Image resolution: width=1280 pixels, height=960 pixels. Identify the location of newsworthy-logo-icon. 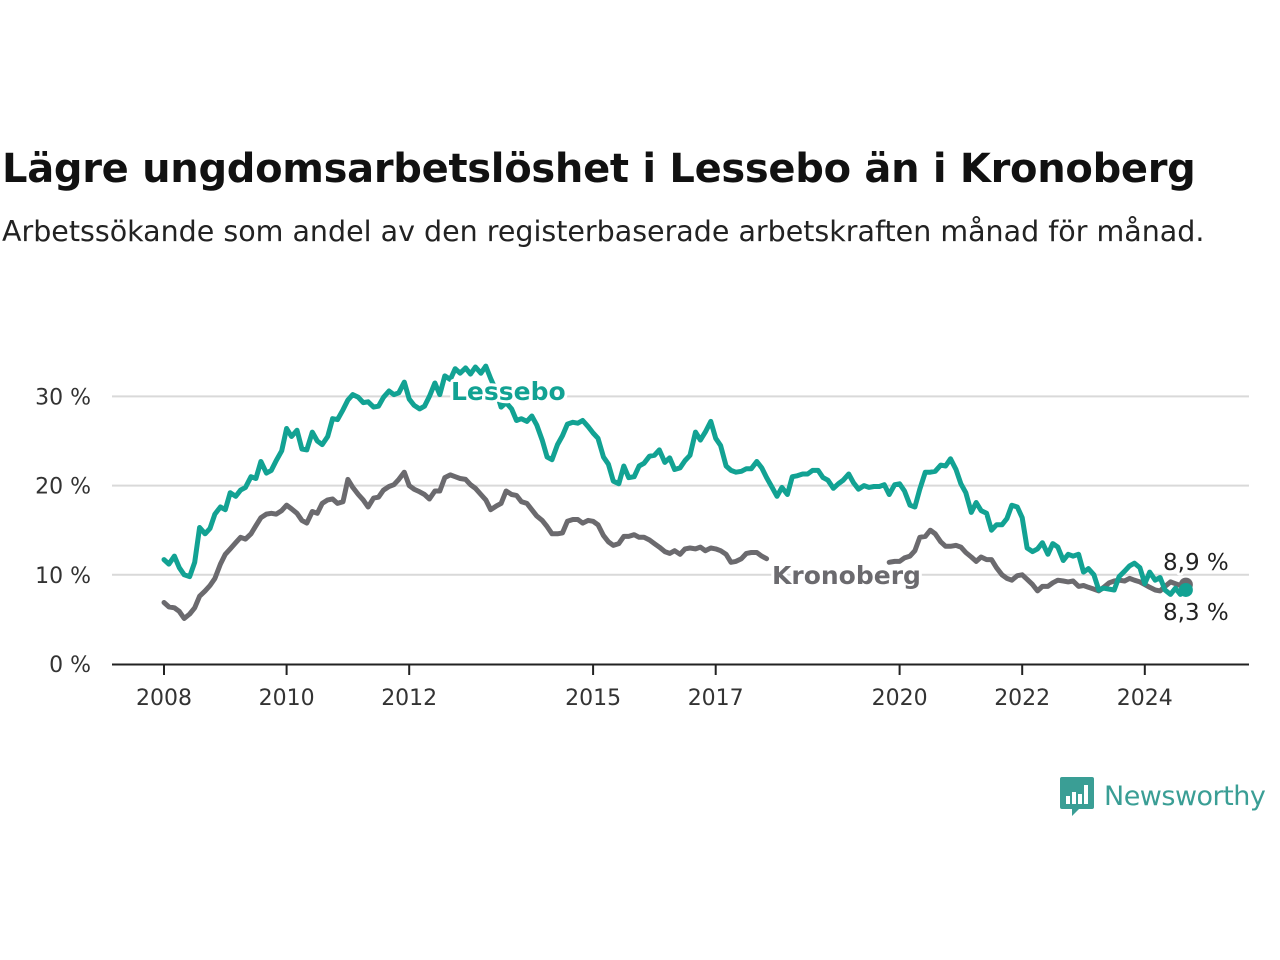
(1077, 796).